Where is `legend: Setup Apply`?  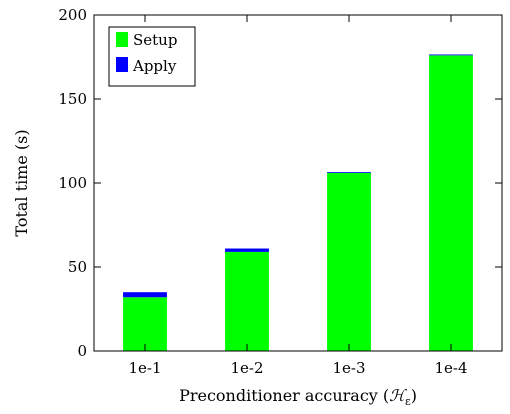 legend: Setup Apply is located at coordinates (152, 56).